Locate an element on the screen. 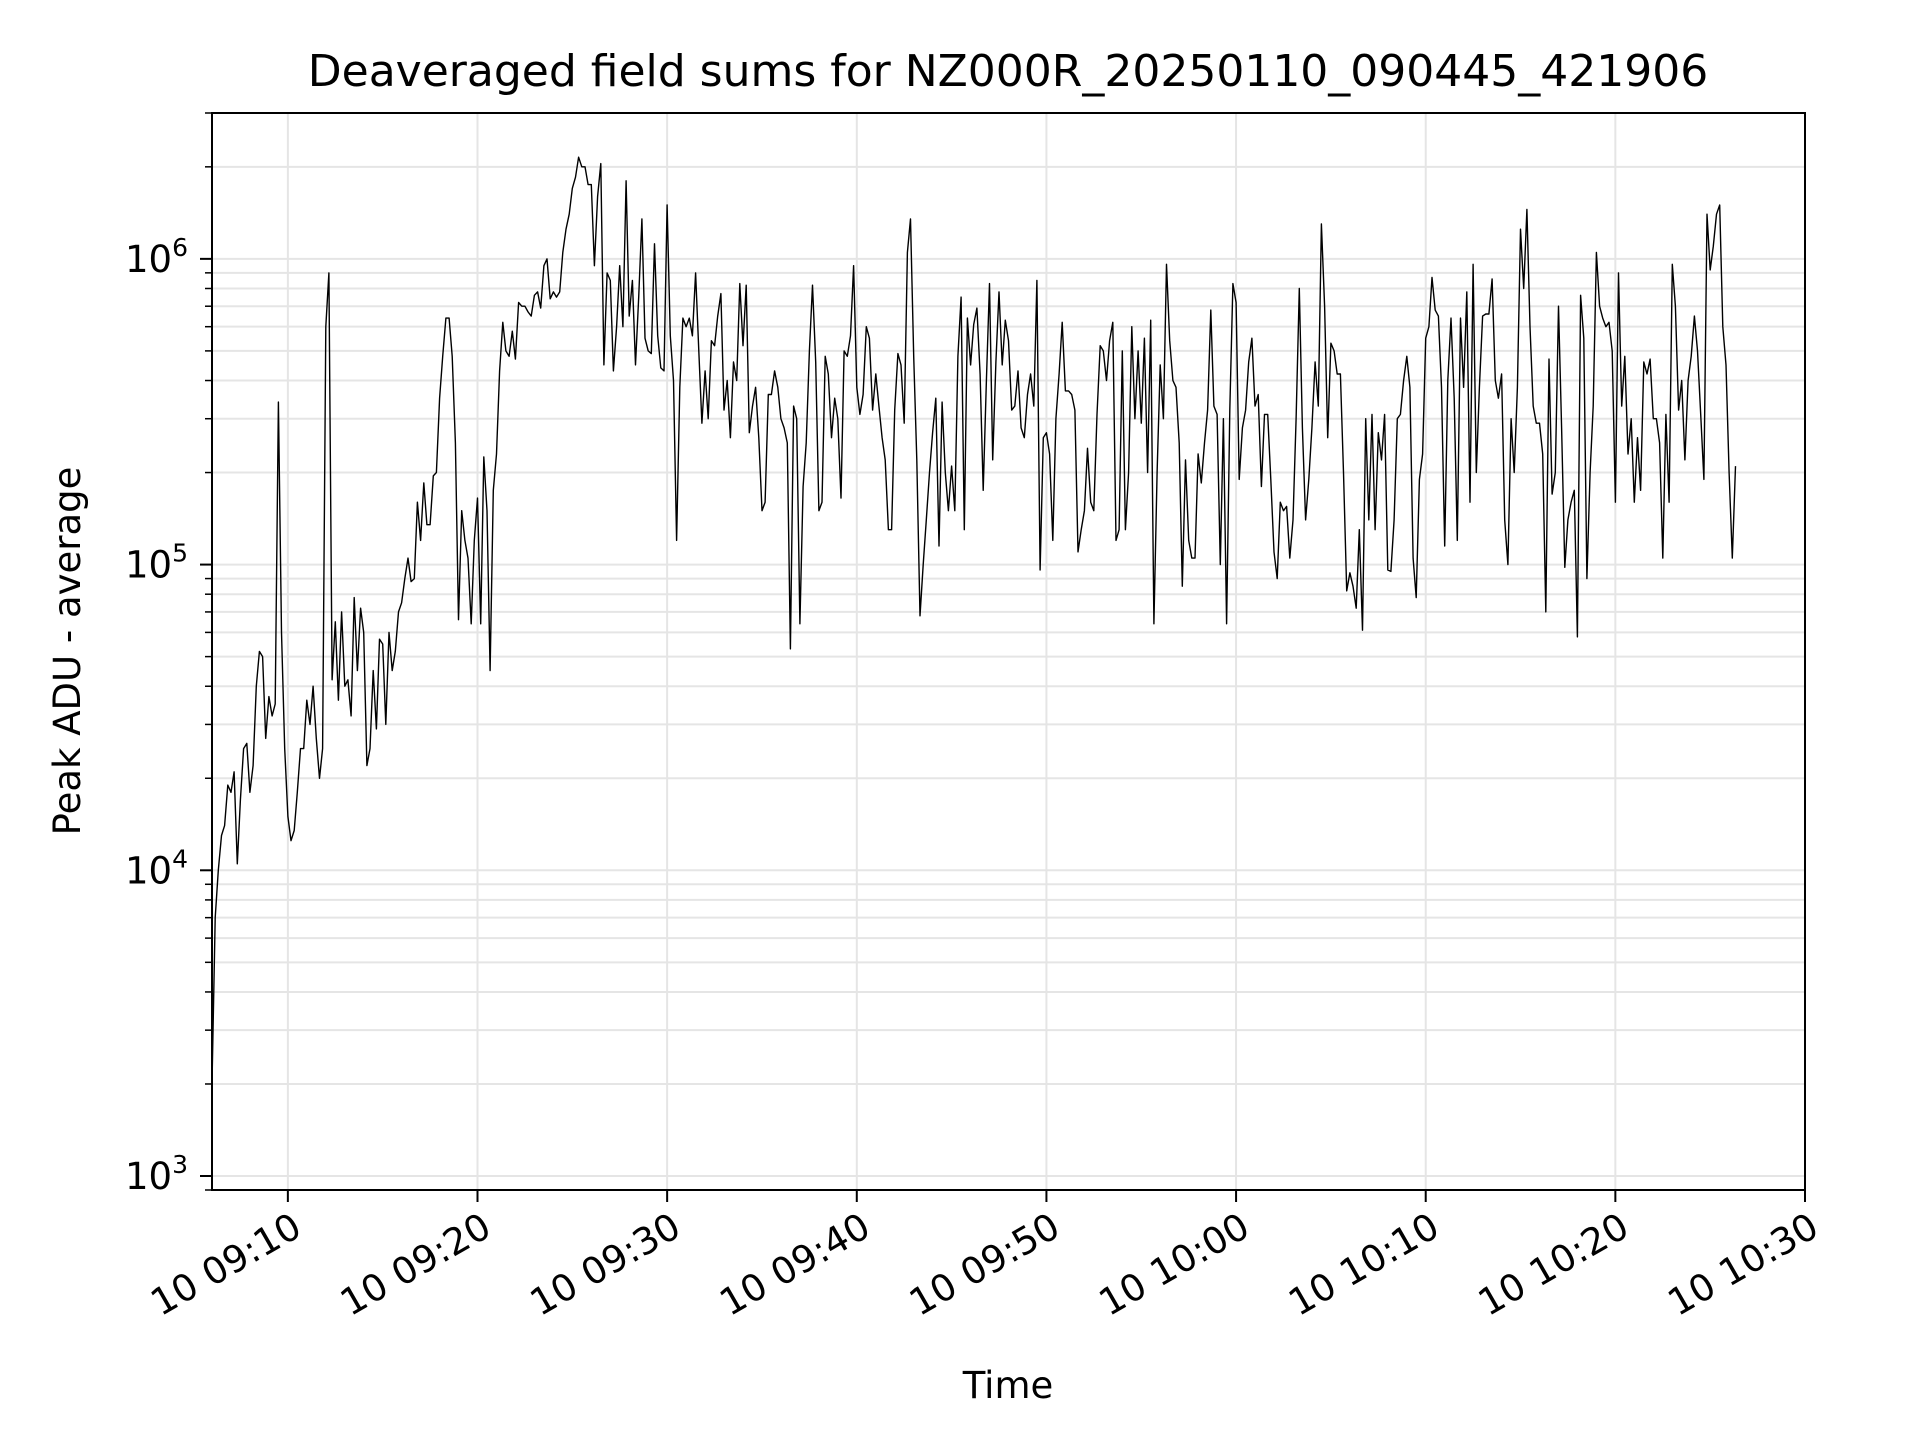 This screenshot has width=1920, height=1440. y-axis-label: Peak ADU - average is located at coordinates (67, 651).